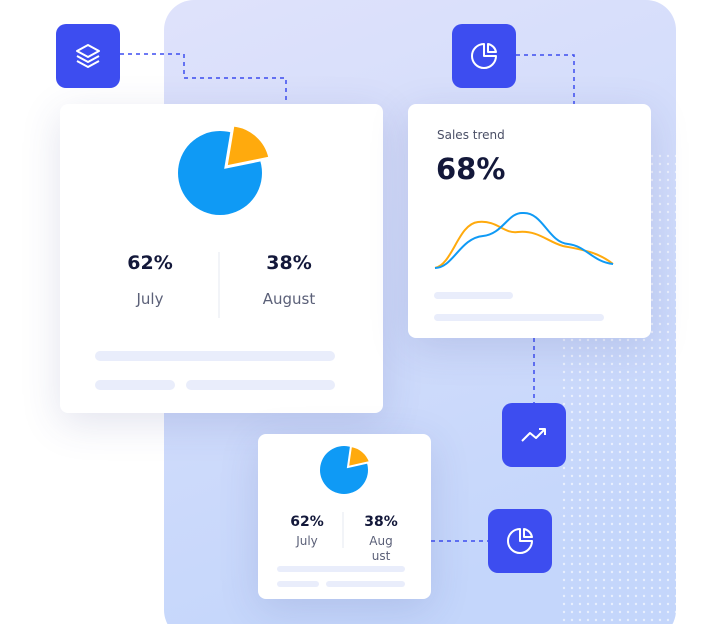 The height and width of the screenshot is (624, 715). Describe the element at coordinates (341, 515) in the screenshot. I see `small-card-graphics` at that location.